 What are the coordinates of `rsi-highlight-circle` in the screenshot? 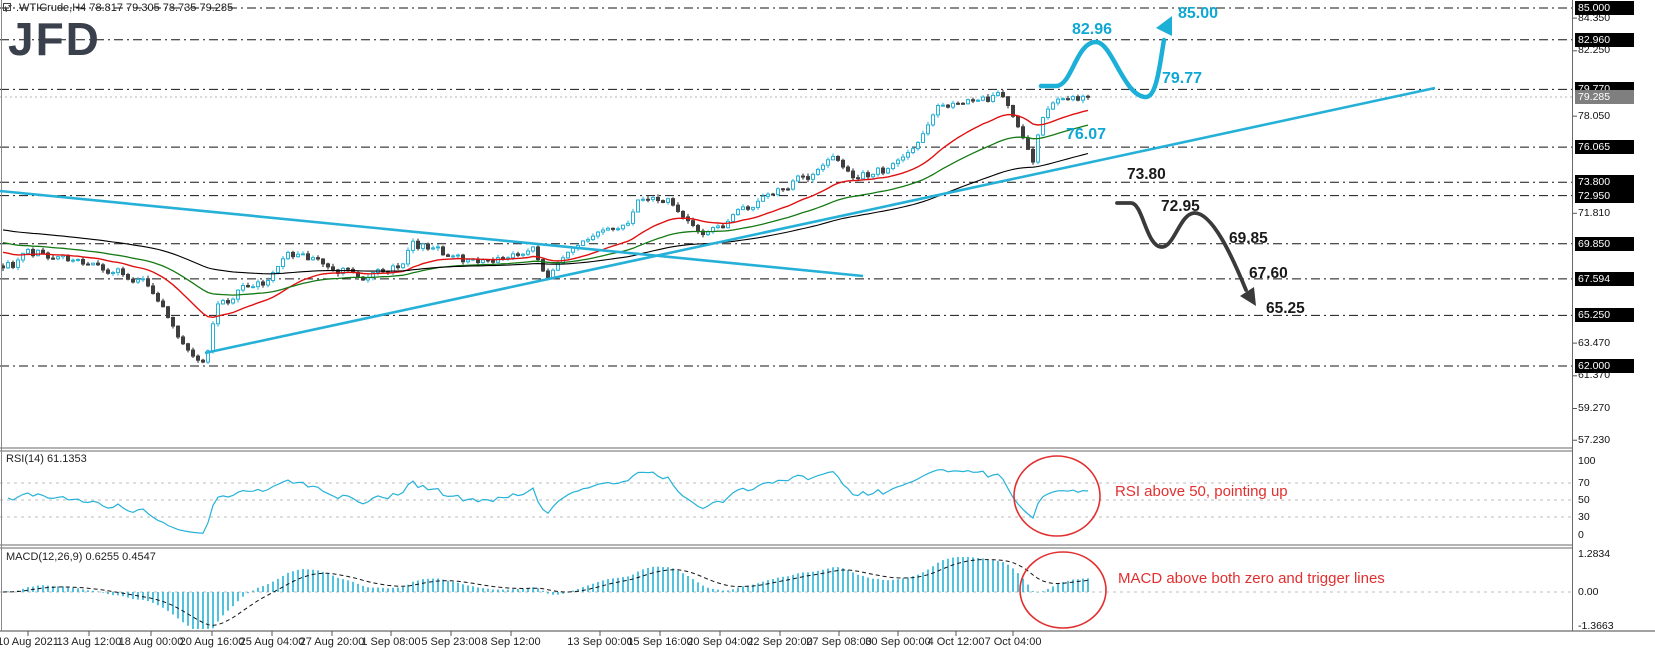 It's located at (1057, 496).